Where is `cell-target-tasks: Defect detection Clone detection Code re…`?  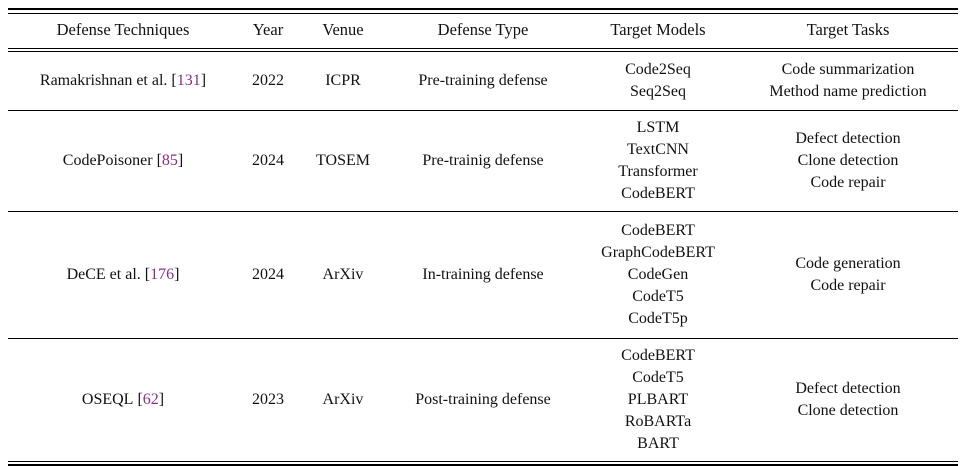 cell-target-tasks: Defect detection Clone detection Code re… is located at coordinates (848, 161).